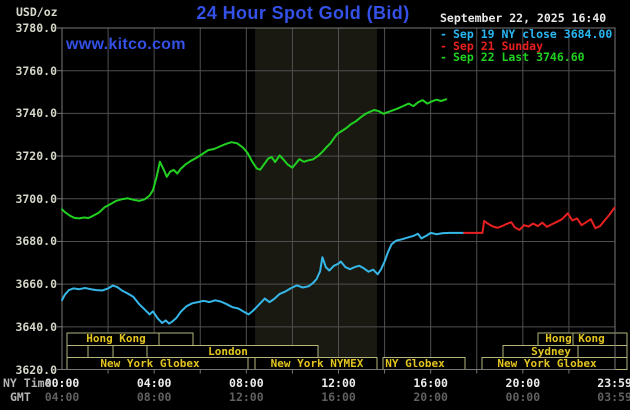 The width and height of the screenshot is (630, 410). I want to click on gmt-tick-label: 16:00, so click(338, 397).